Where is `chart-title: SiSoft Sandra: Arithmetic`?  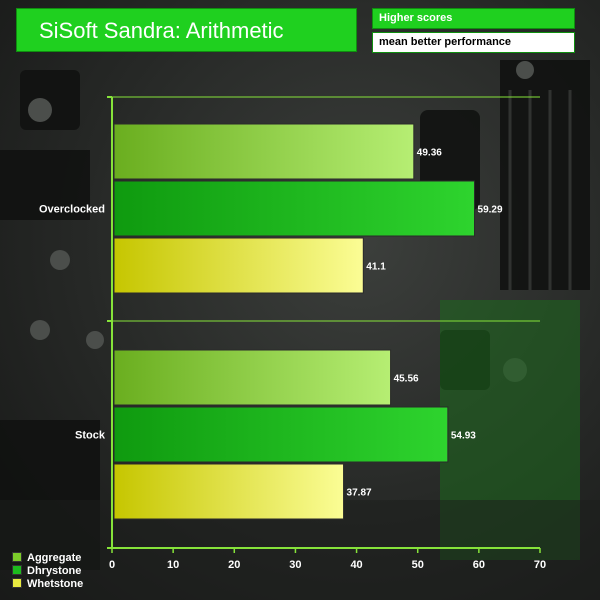 chart-title: SiSoft Sandra: Arithmetic is located at coordinates (186, 30).